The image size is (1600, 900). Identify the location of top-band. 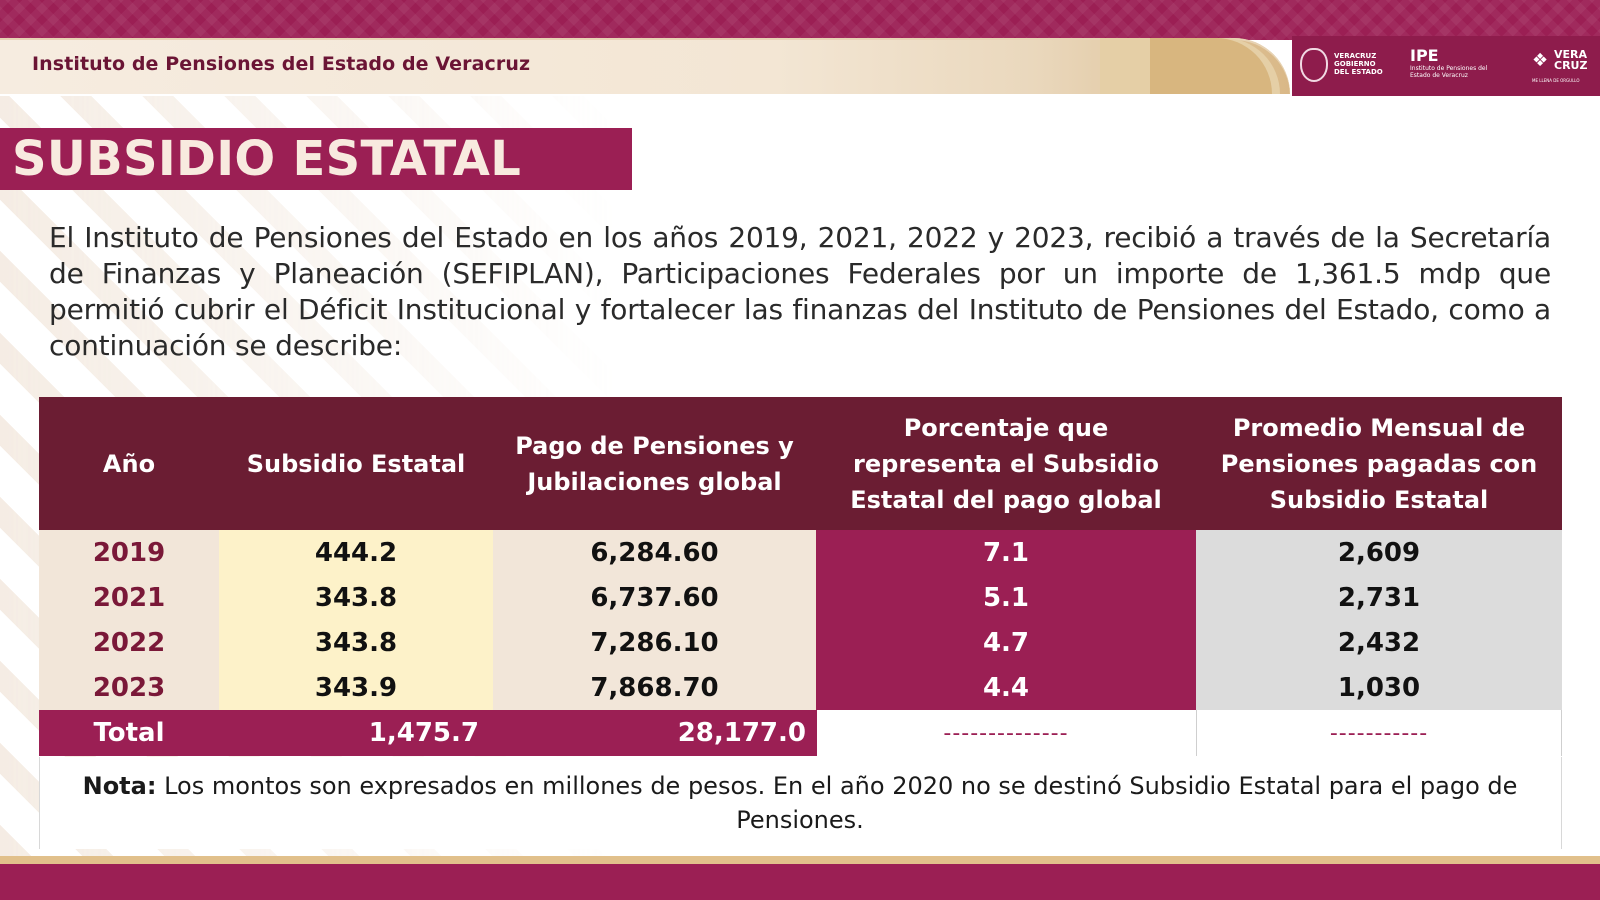
(800, 20).